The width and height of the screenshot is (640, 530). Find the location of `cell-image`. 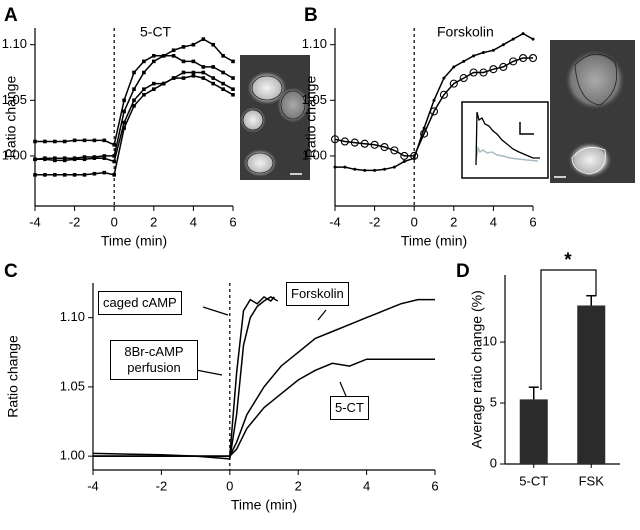

cell-image is located at coordinates (275, 117).